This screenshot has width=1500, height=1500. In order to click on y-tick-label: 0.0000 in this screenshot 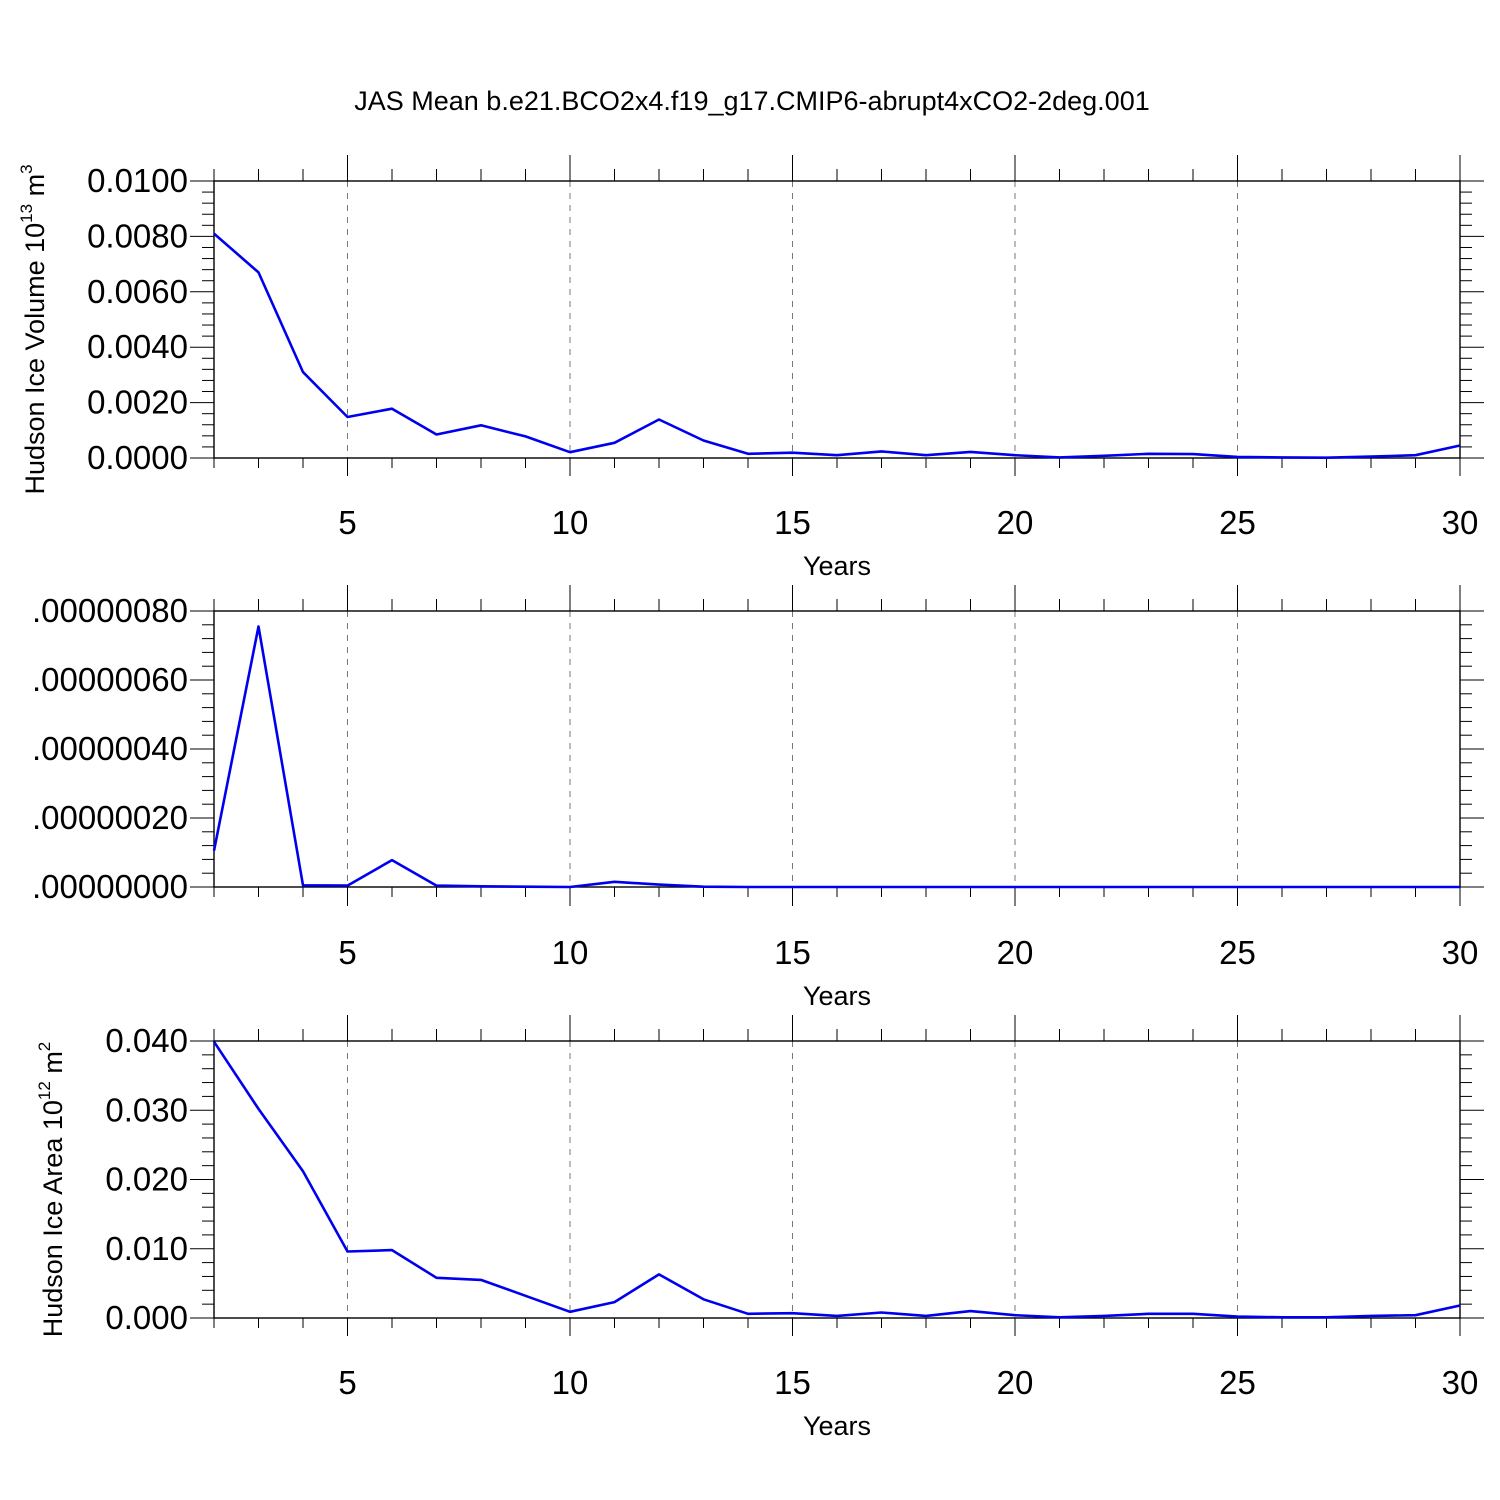, I will do `click(137, 457)`.